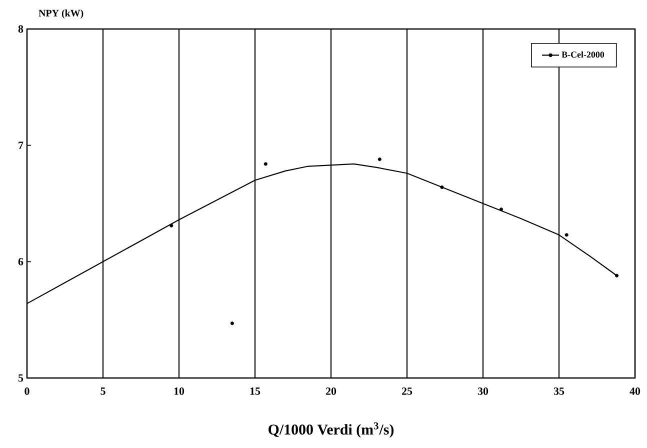 The image size is (647, 448). Describe the element at coordinates (21, 29) in the screenshot. I see `y-tick-label: 8` at that location.